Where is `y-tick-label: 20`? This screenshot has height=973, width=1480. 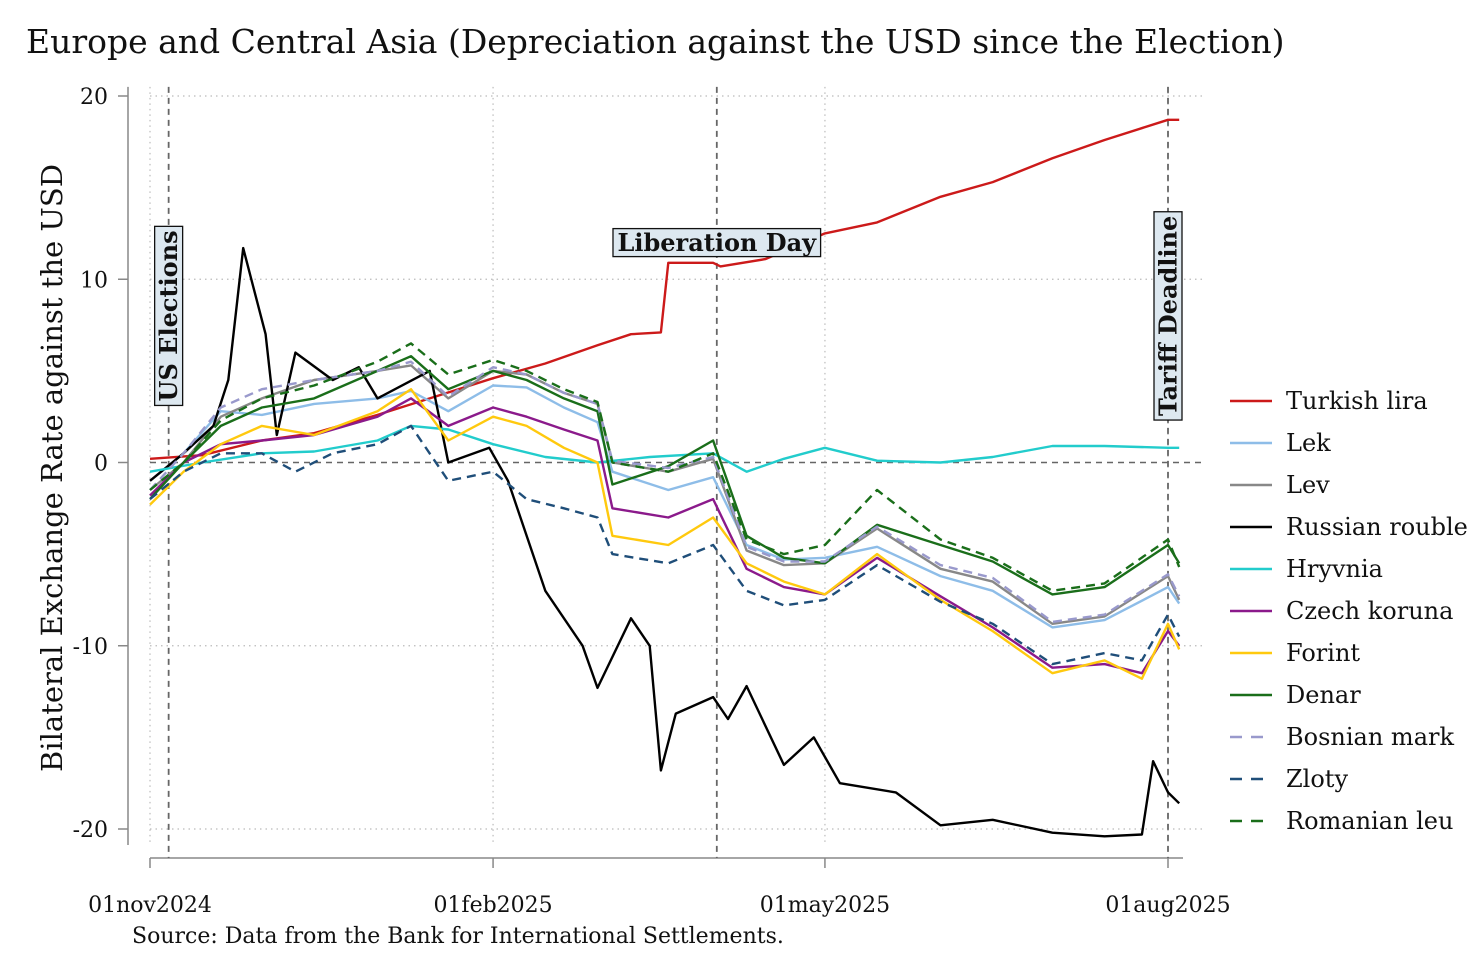 y-tick-label: 20 is located at coordinates (94, 97).